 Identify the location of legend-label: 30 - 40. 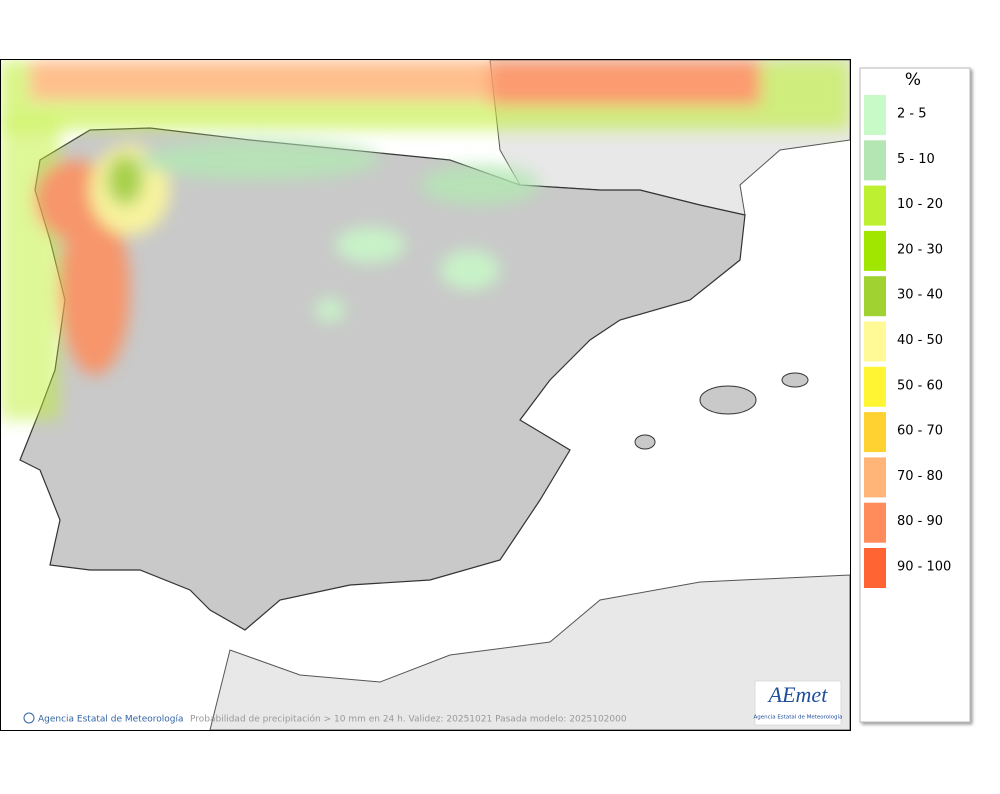
(920, 295).